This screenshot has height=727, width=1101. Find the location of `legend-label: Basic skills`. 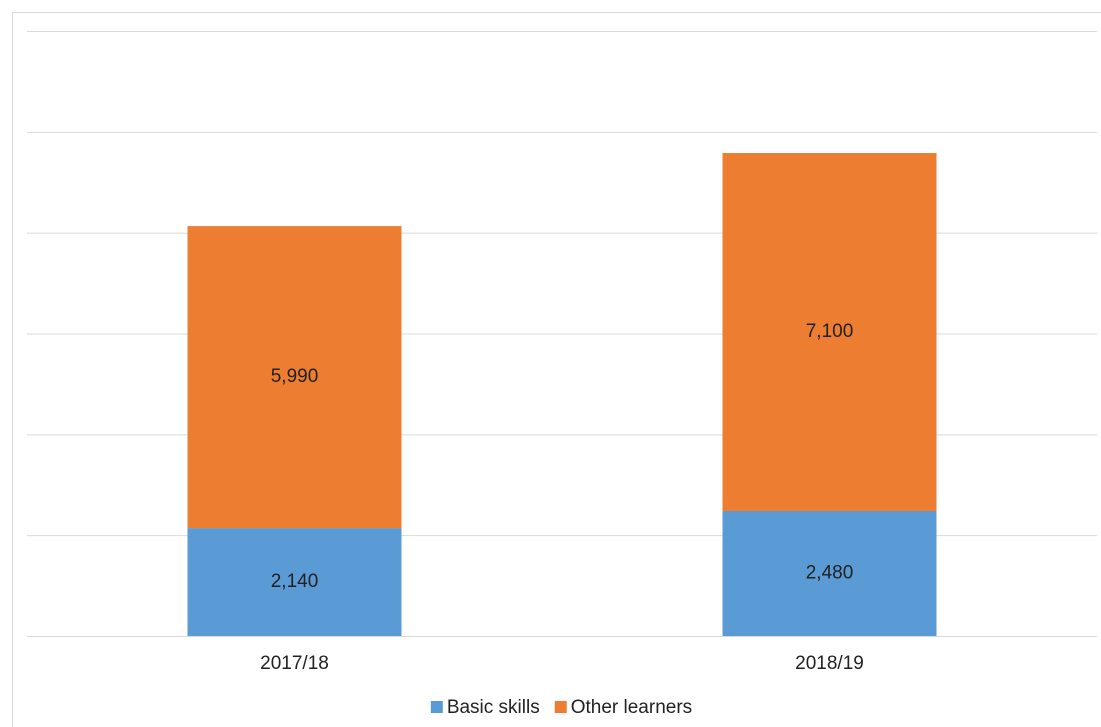

legend-label: Basic skills is located at coordinates (493, 707).